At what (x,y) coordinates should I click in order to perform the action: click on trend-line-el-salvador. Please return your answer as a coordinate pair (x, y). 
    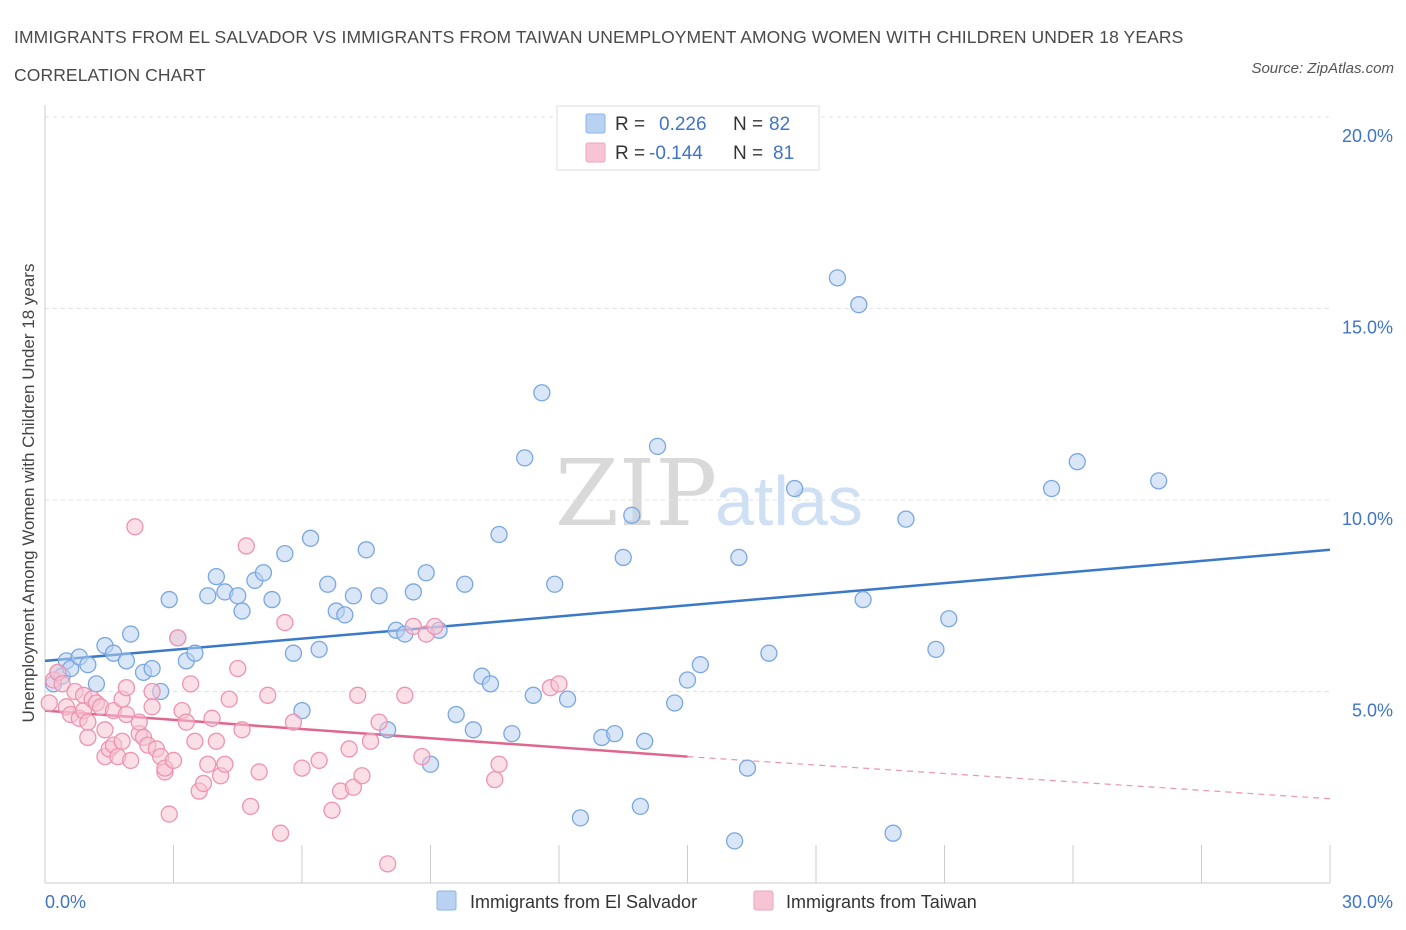
    Looking at the image, I should click on (687, 605).